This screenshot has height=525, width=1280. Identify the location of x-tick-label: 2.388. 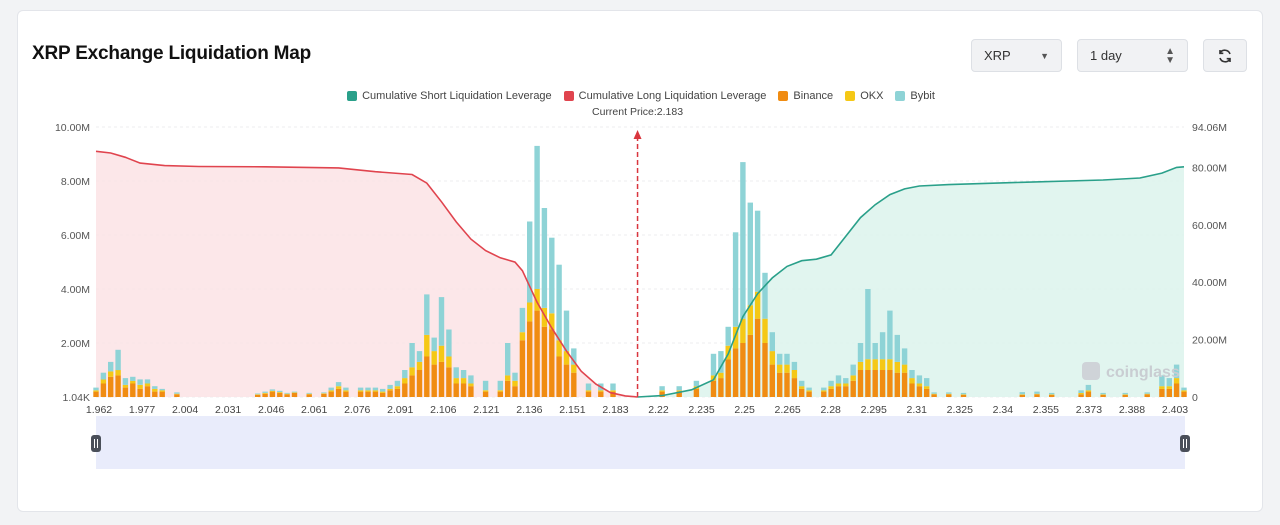
(1132, 410).